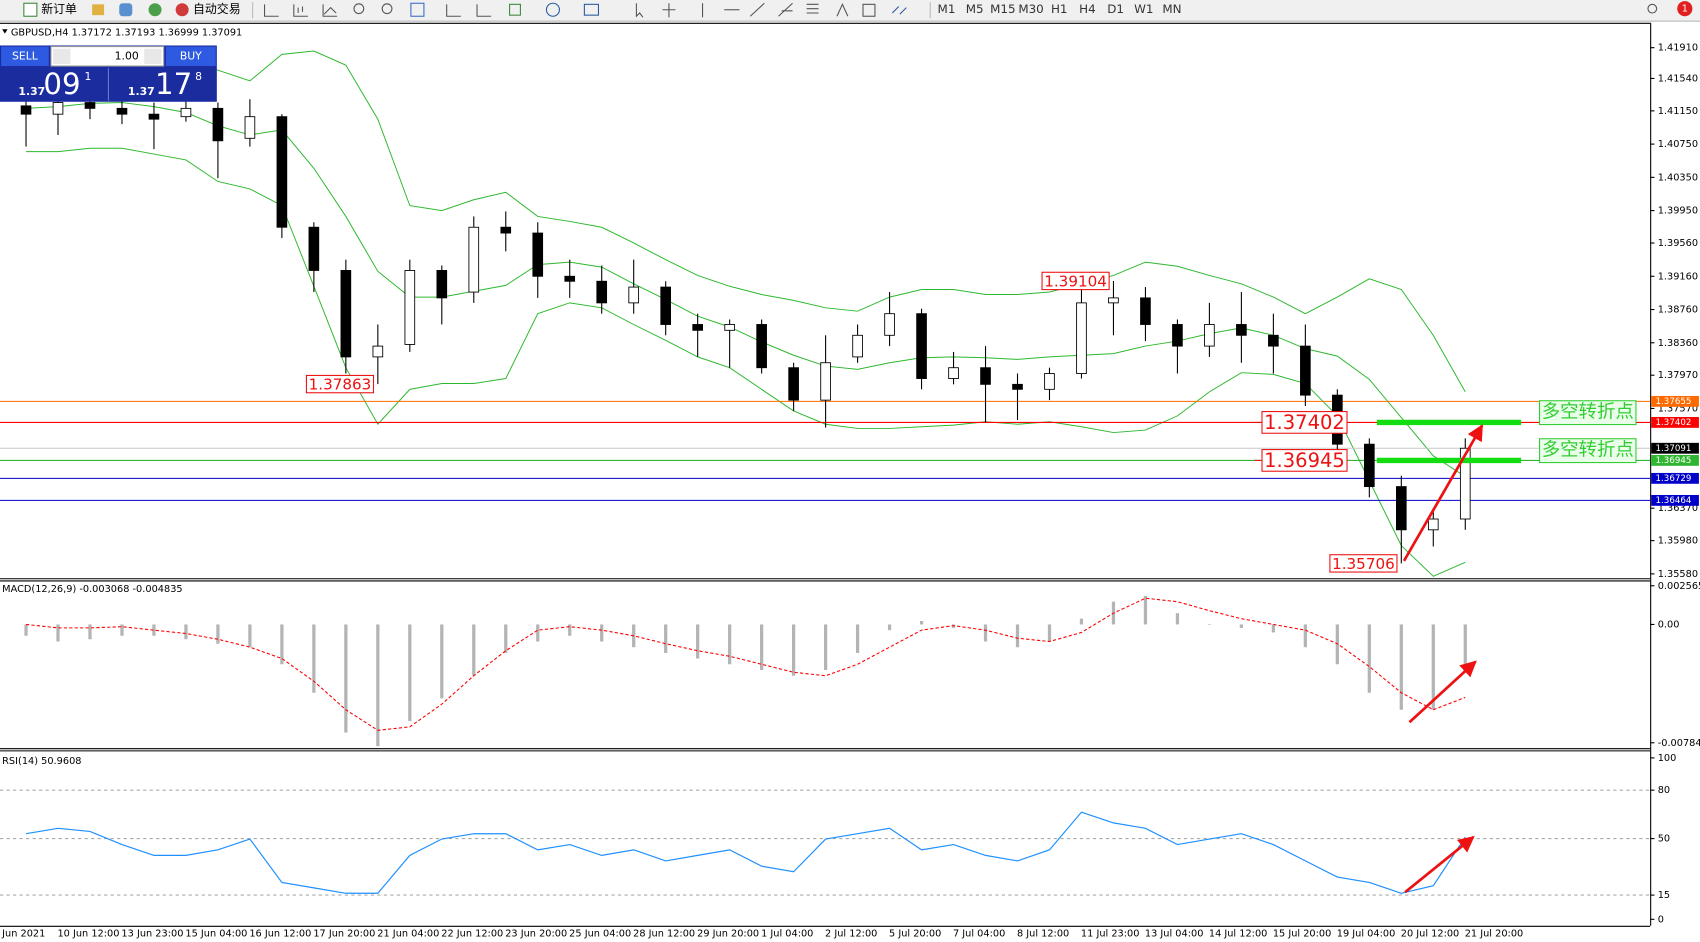 This screenshot has height=942, width=1700. Describe the element at coordinates (975, 9) in the screenshot. I see `timeframe-button: M5` at that location.